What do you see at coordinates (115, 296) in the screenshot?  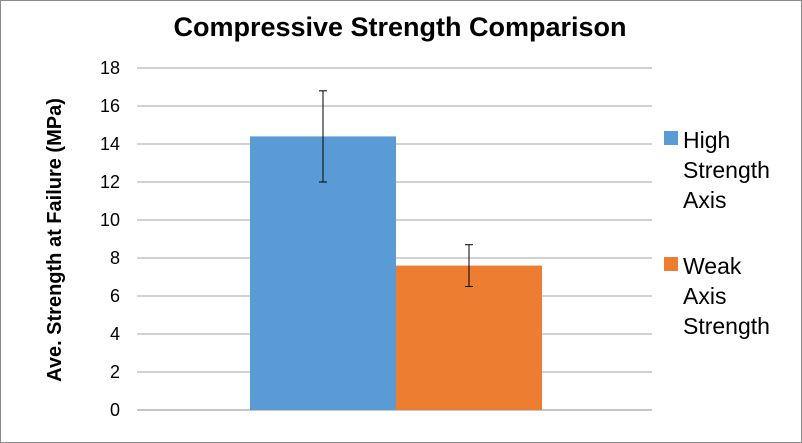 I see `y-tick-label: 6` at bounding box center [115, 296].